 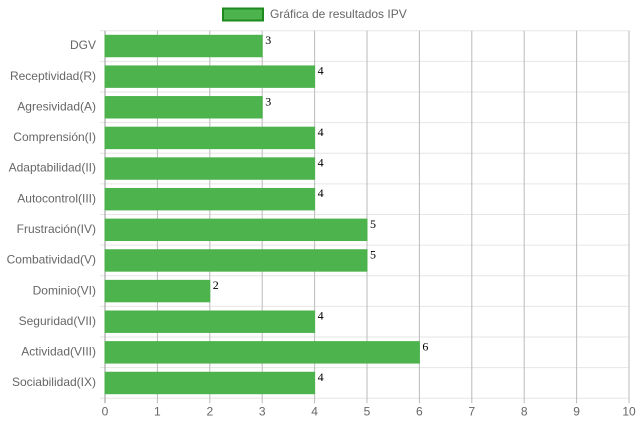 What do you see at coordinates (56, 229) in the screenshot?
I see `y-tick-label: Frustración(IV)` at bounding box center [56, 229].